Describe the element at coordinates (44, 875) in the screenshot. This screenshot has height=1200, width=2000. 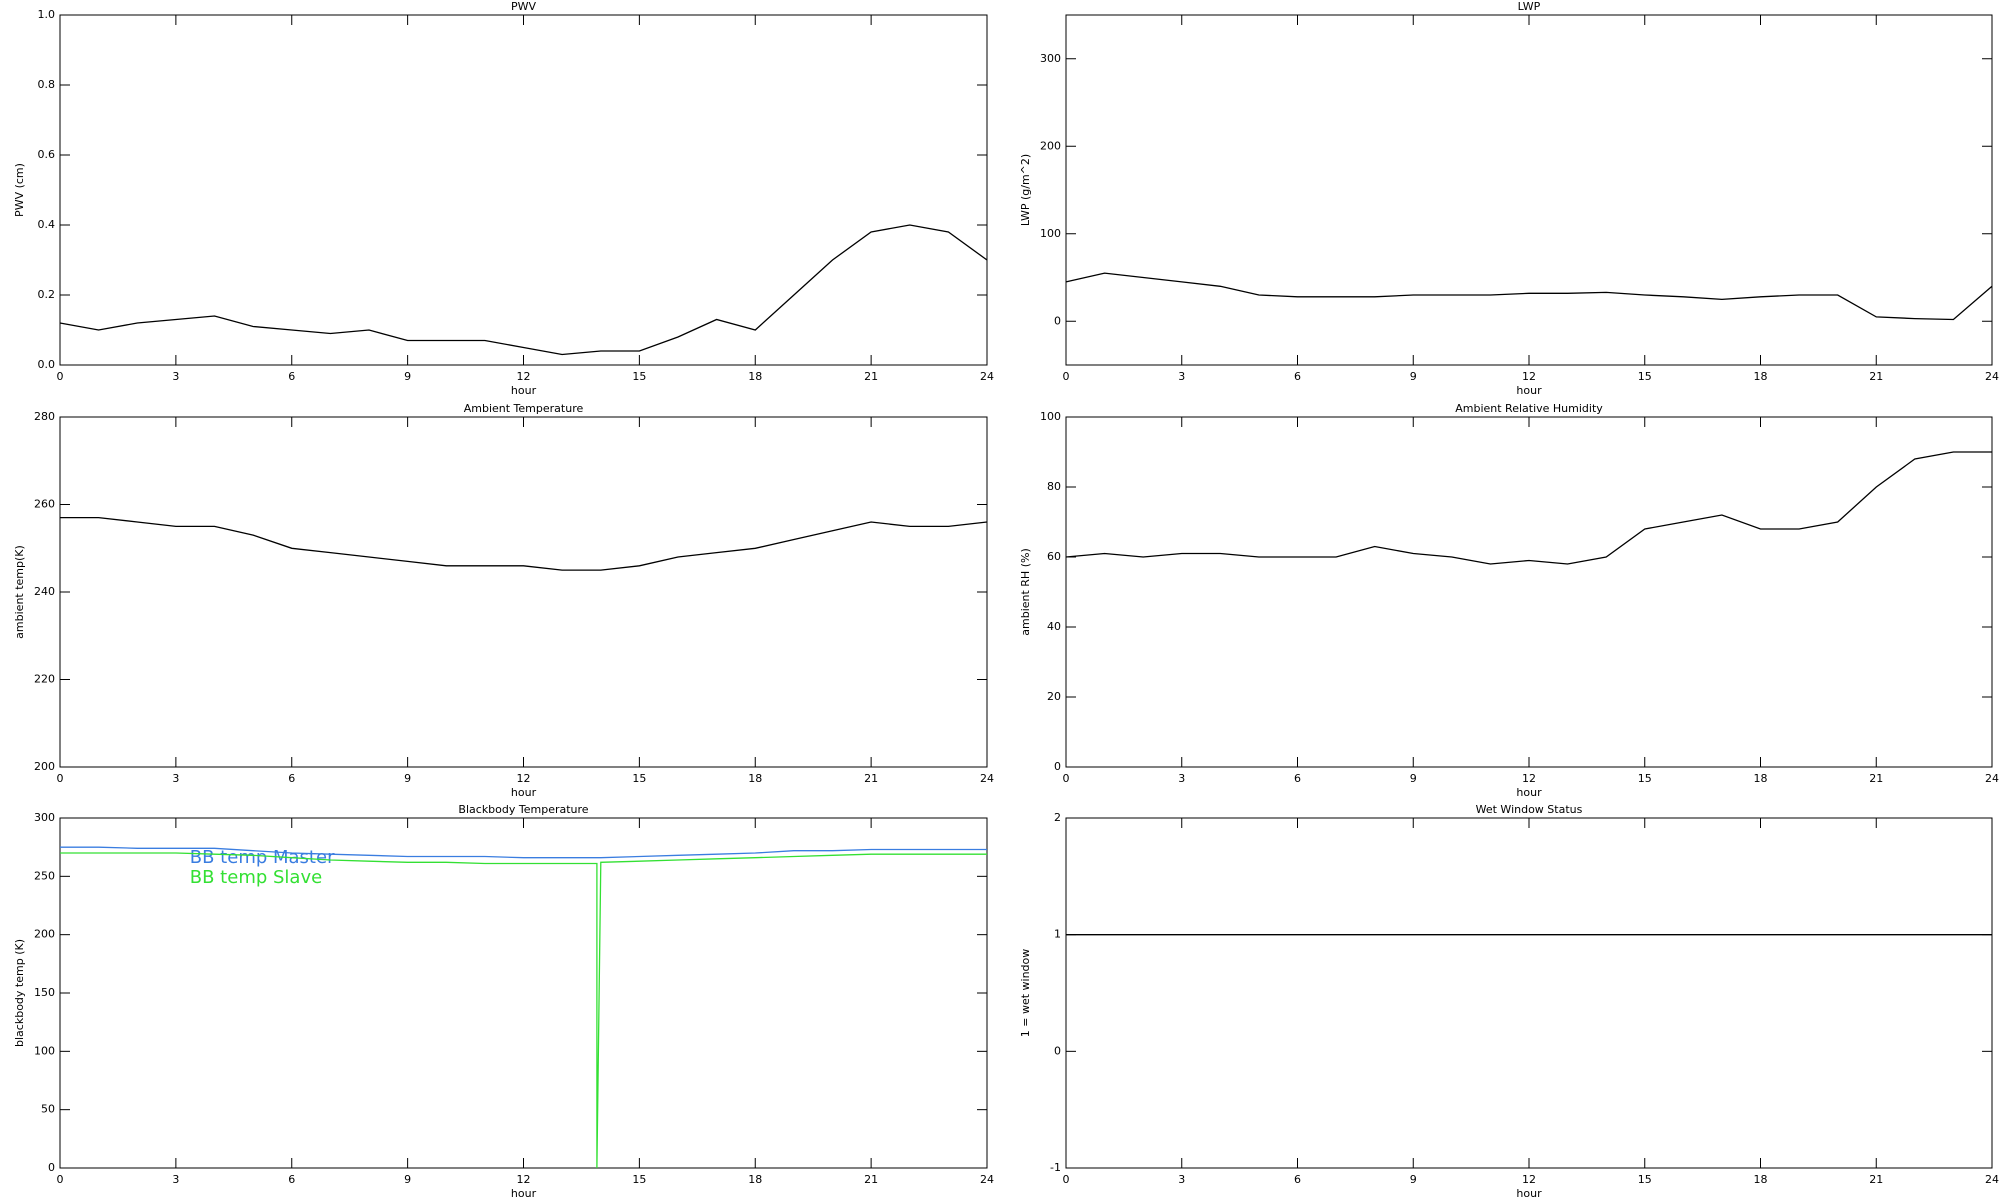
I see `y-tick-label: 250` at that location.